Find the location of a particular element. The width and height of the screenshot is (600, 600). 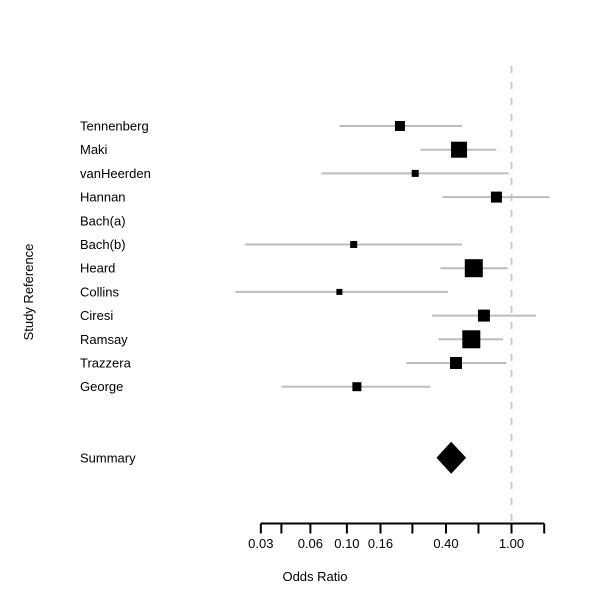

study-label: Tennenberg is located at coordinates (114, 126).